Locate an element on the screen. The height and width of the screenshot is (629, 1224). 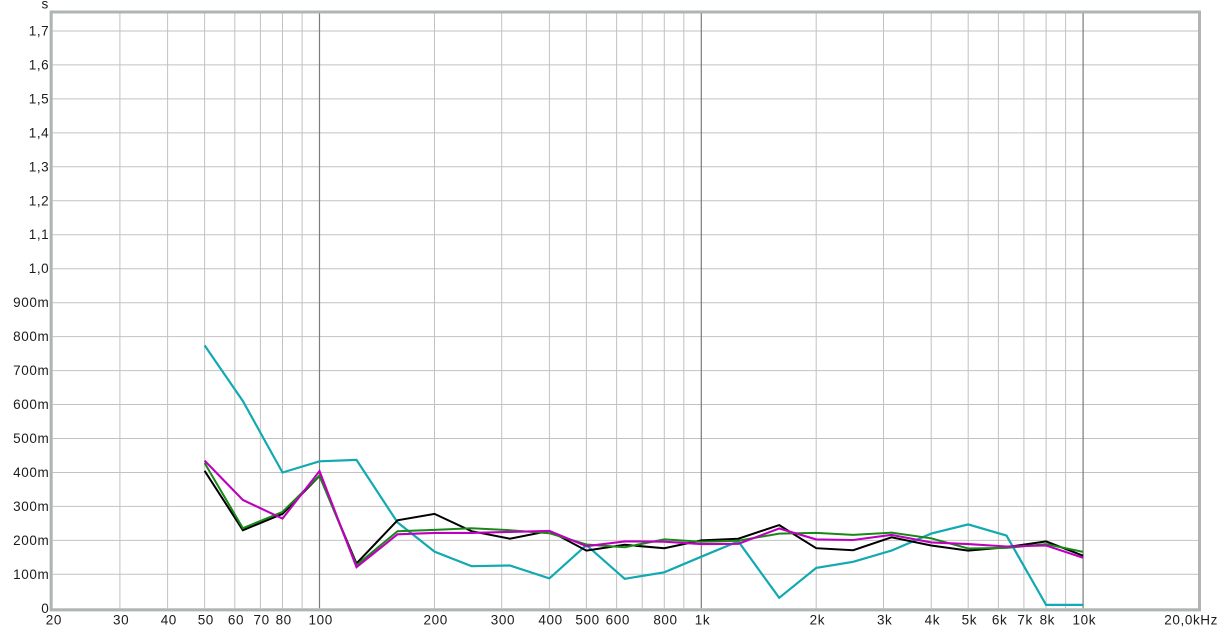
svg-text: 10k is located at coordinates (1085, 619).